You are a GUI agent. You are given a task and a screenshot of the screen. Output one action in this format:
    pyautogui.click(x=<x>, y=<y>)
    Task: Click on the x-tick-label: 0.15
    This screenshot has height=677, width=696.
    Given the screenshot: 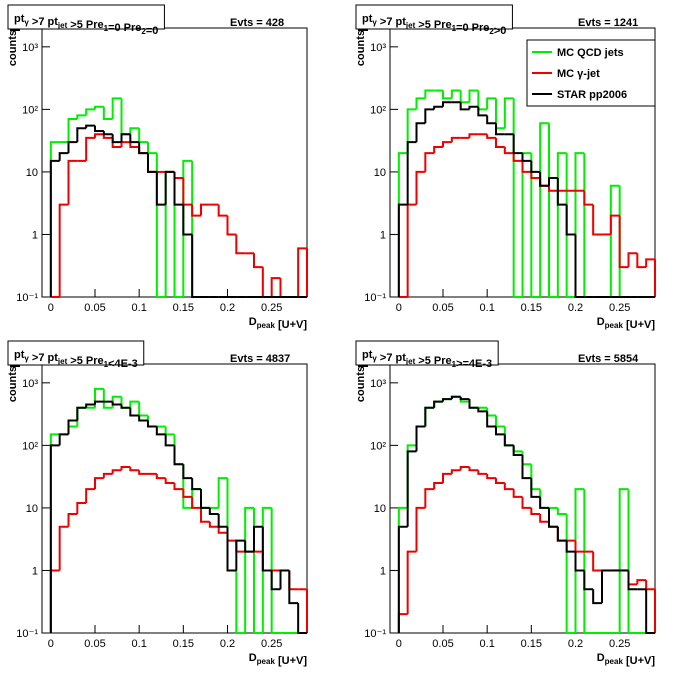 What is the action you would take?
    pyautogui.click(x=531, y=308)
    